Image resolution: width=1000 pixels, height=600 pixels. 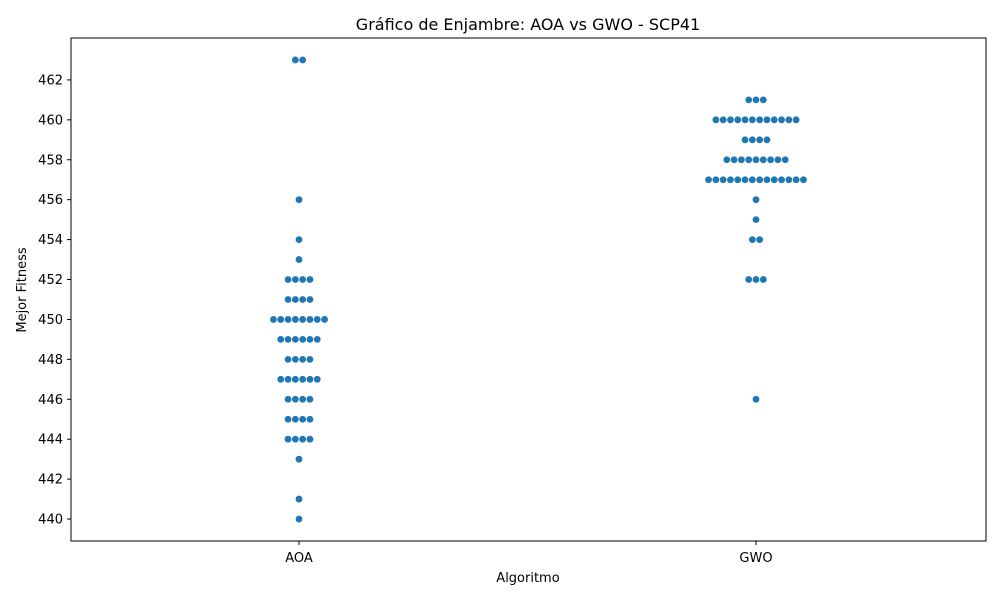 What do you see at coordinates (50, 320) in the screenshot?
I see `y-tick-label: 450` at bounding box center [50, 320].